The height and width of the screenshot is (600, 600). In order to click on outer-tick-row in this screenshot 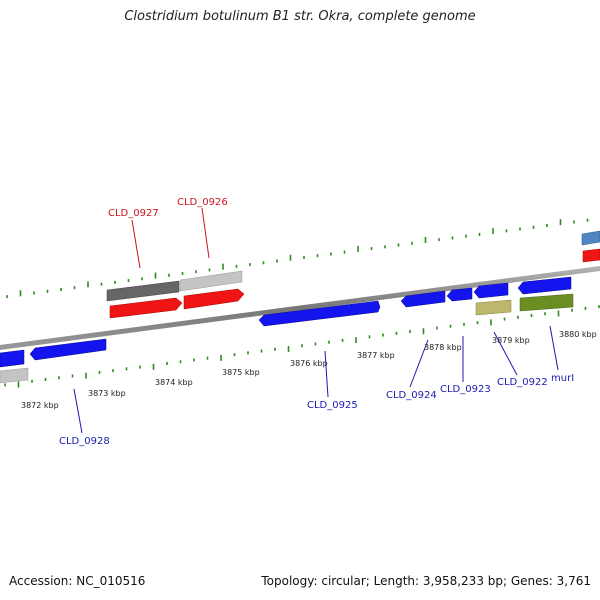, I will do `click(297, 258)`.